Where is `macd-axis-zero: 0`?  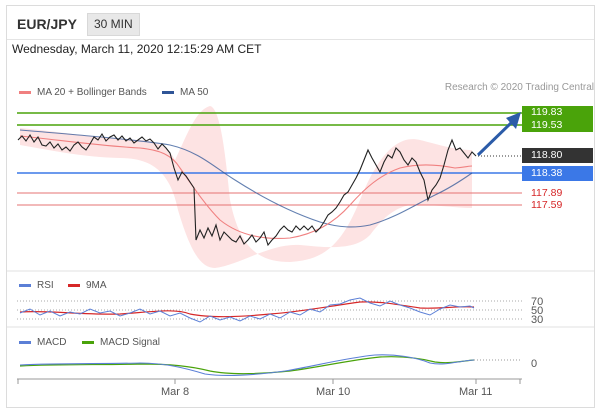
macd-axis-zero: 0 is located at coordinates (534, 364).